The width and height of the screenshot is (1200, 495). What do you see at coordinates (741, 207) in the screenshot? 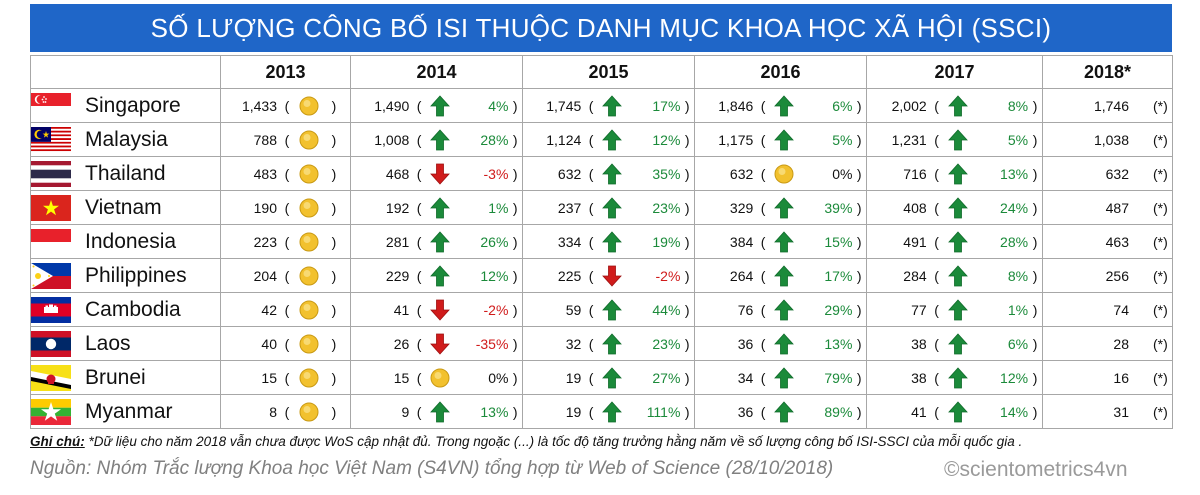
I see `publication-count: 329` at bounding box center [741, 207].